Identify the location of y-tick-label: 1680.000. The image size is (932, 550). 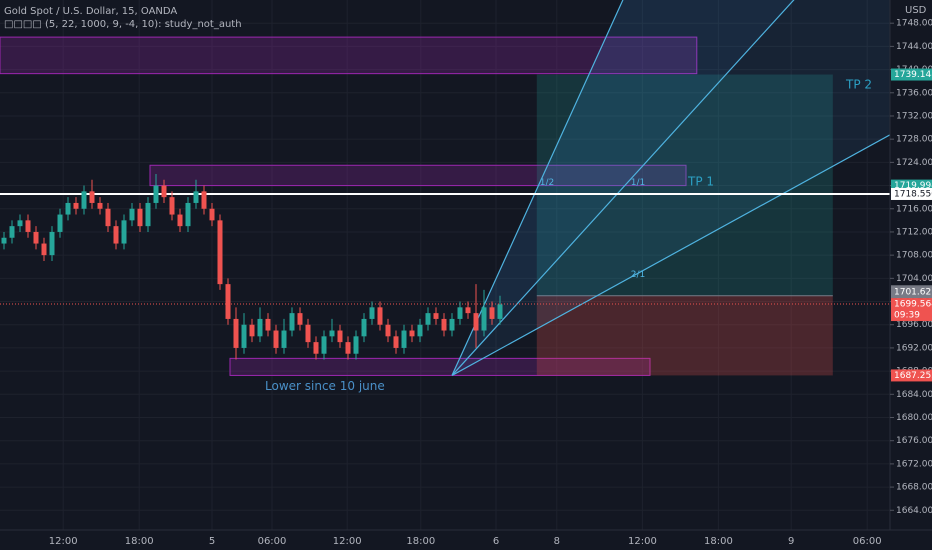
(914, 418).